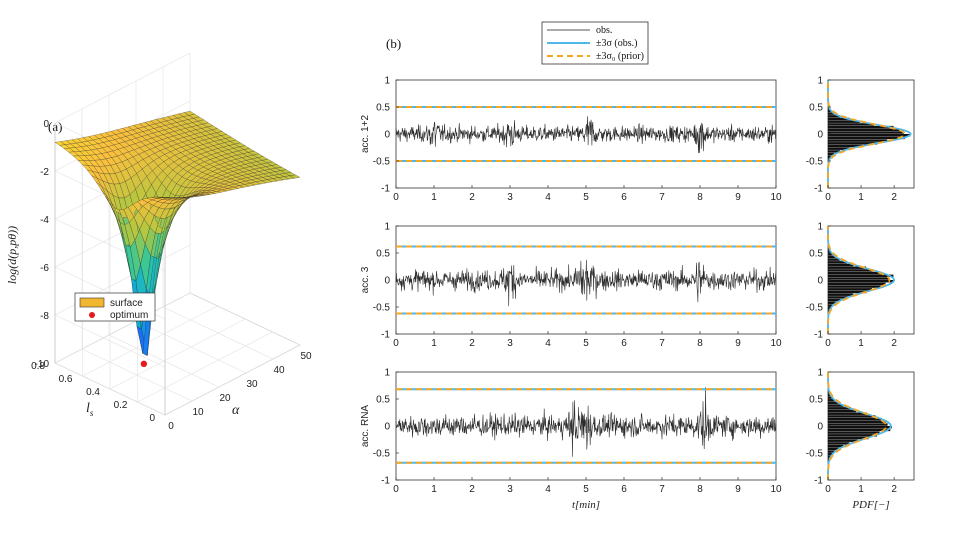 The height and width of the screenshot is (540, 960). What do you see at coordinates (586, 422) in the screenshot?
I see `obs-signal-line` at bounding box center [586, 422].